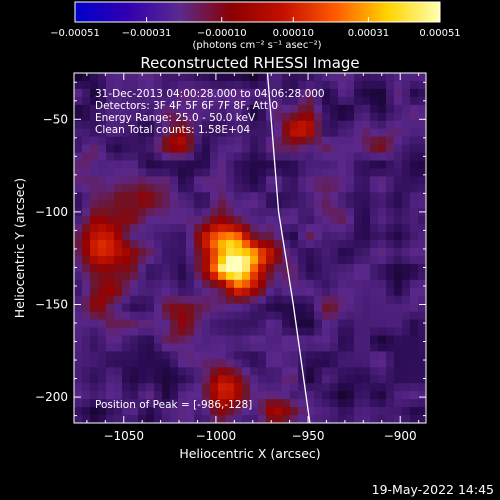  Describe the element at coordinates (259, 436) in the screenshot. I see `x-tick-labels: −1050 −1000 −950 −900` at that location.